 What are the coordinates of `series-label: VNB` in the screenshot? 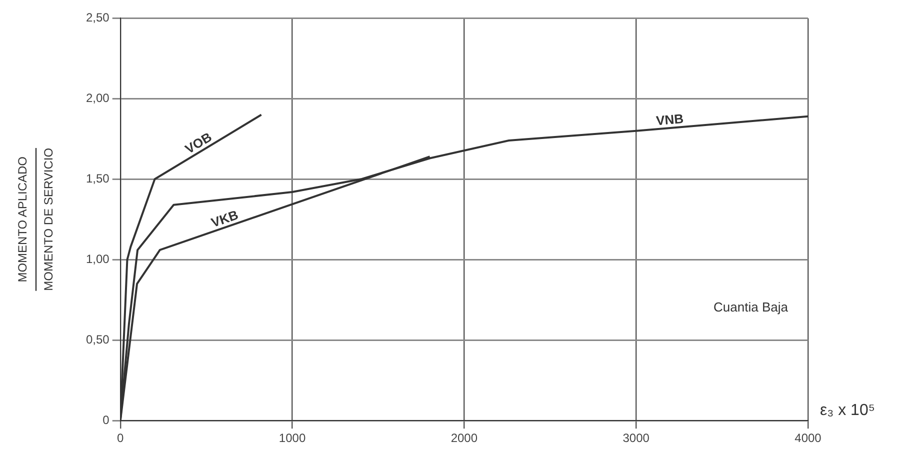 It's located at (669, 119).